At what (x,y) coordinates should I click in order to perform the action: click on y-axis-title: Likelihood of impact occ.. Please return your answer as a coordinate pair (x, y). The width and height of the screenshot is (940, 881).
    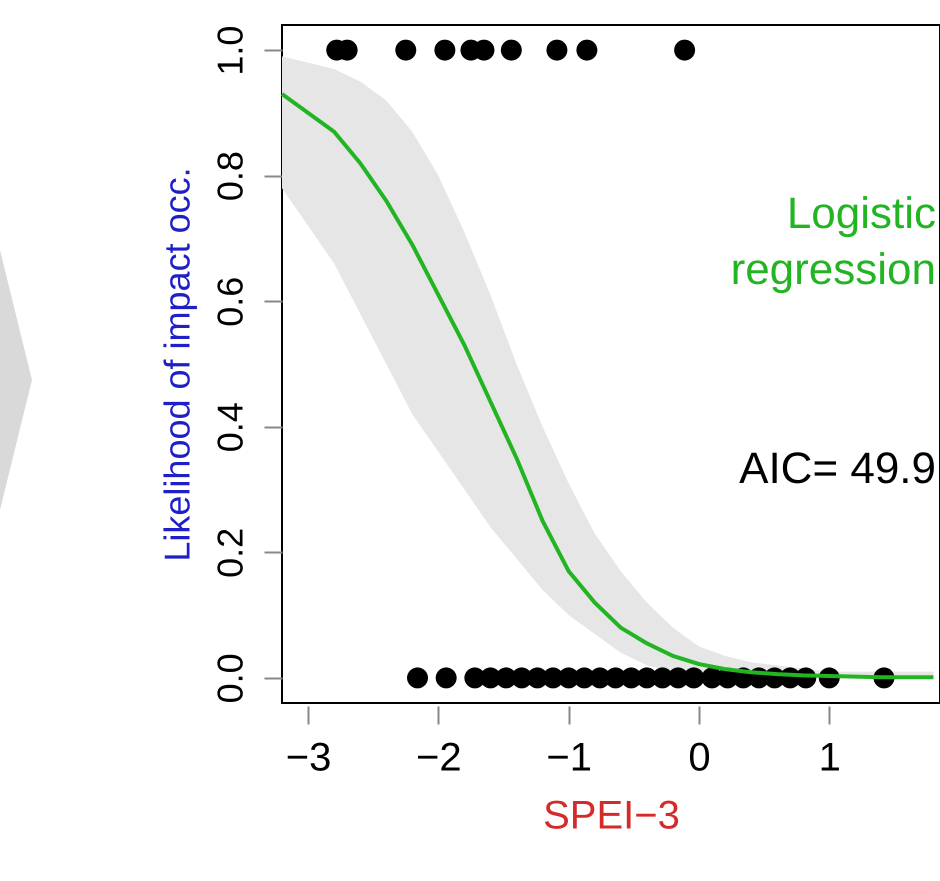
    Looking at the image, I should click on (177, 364).